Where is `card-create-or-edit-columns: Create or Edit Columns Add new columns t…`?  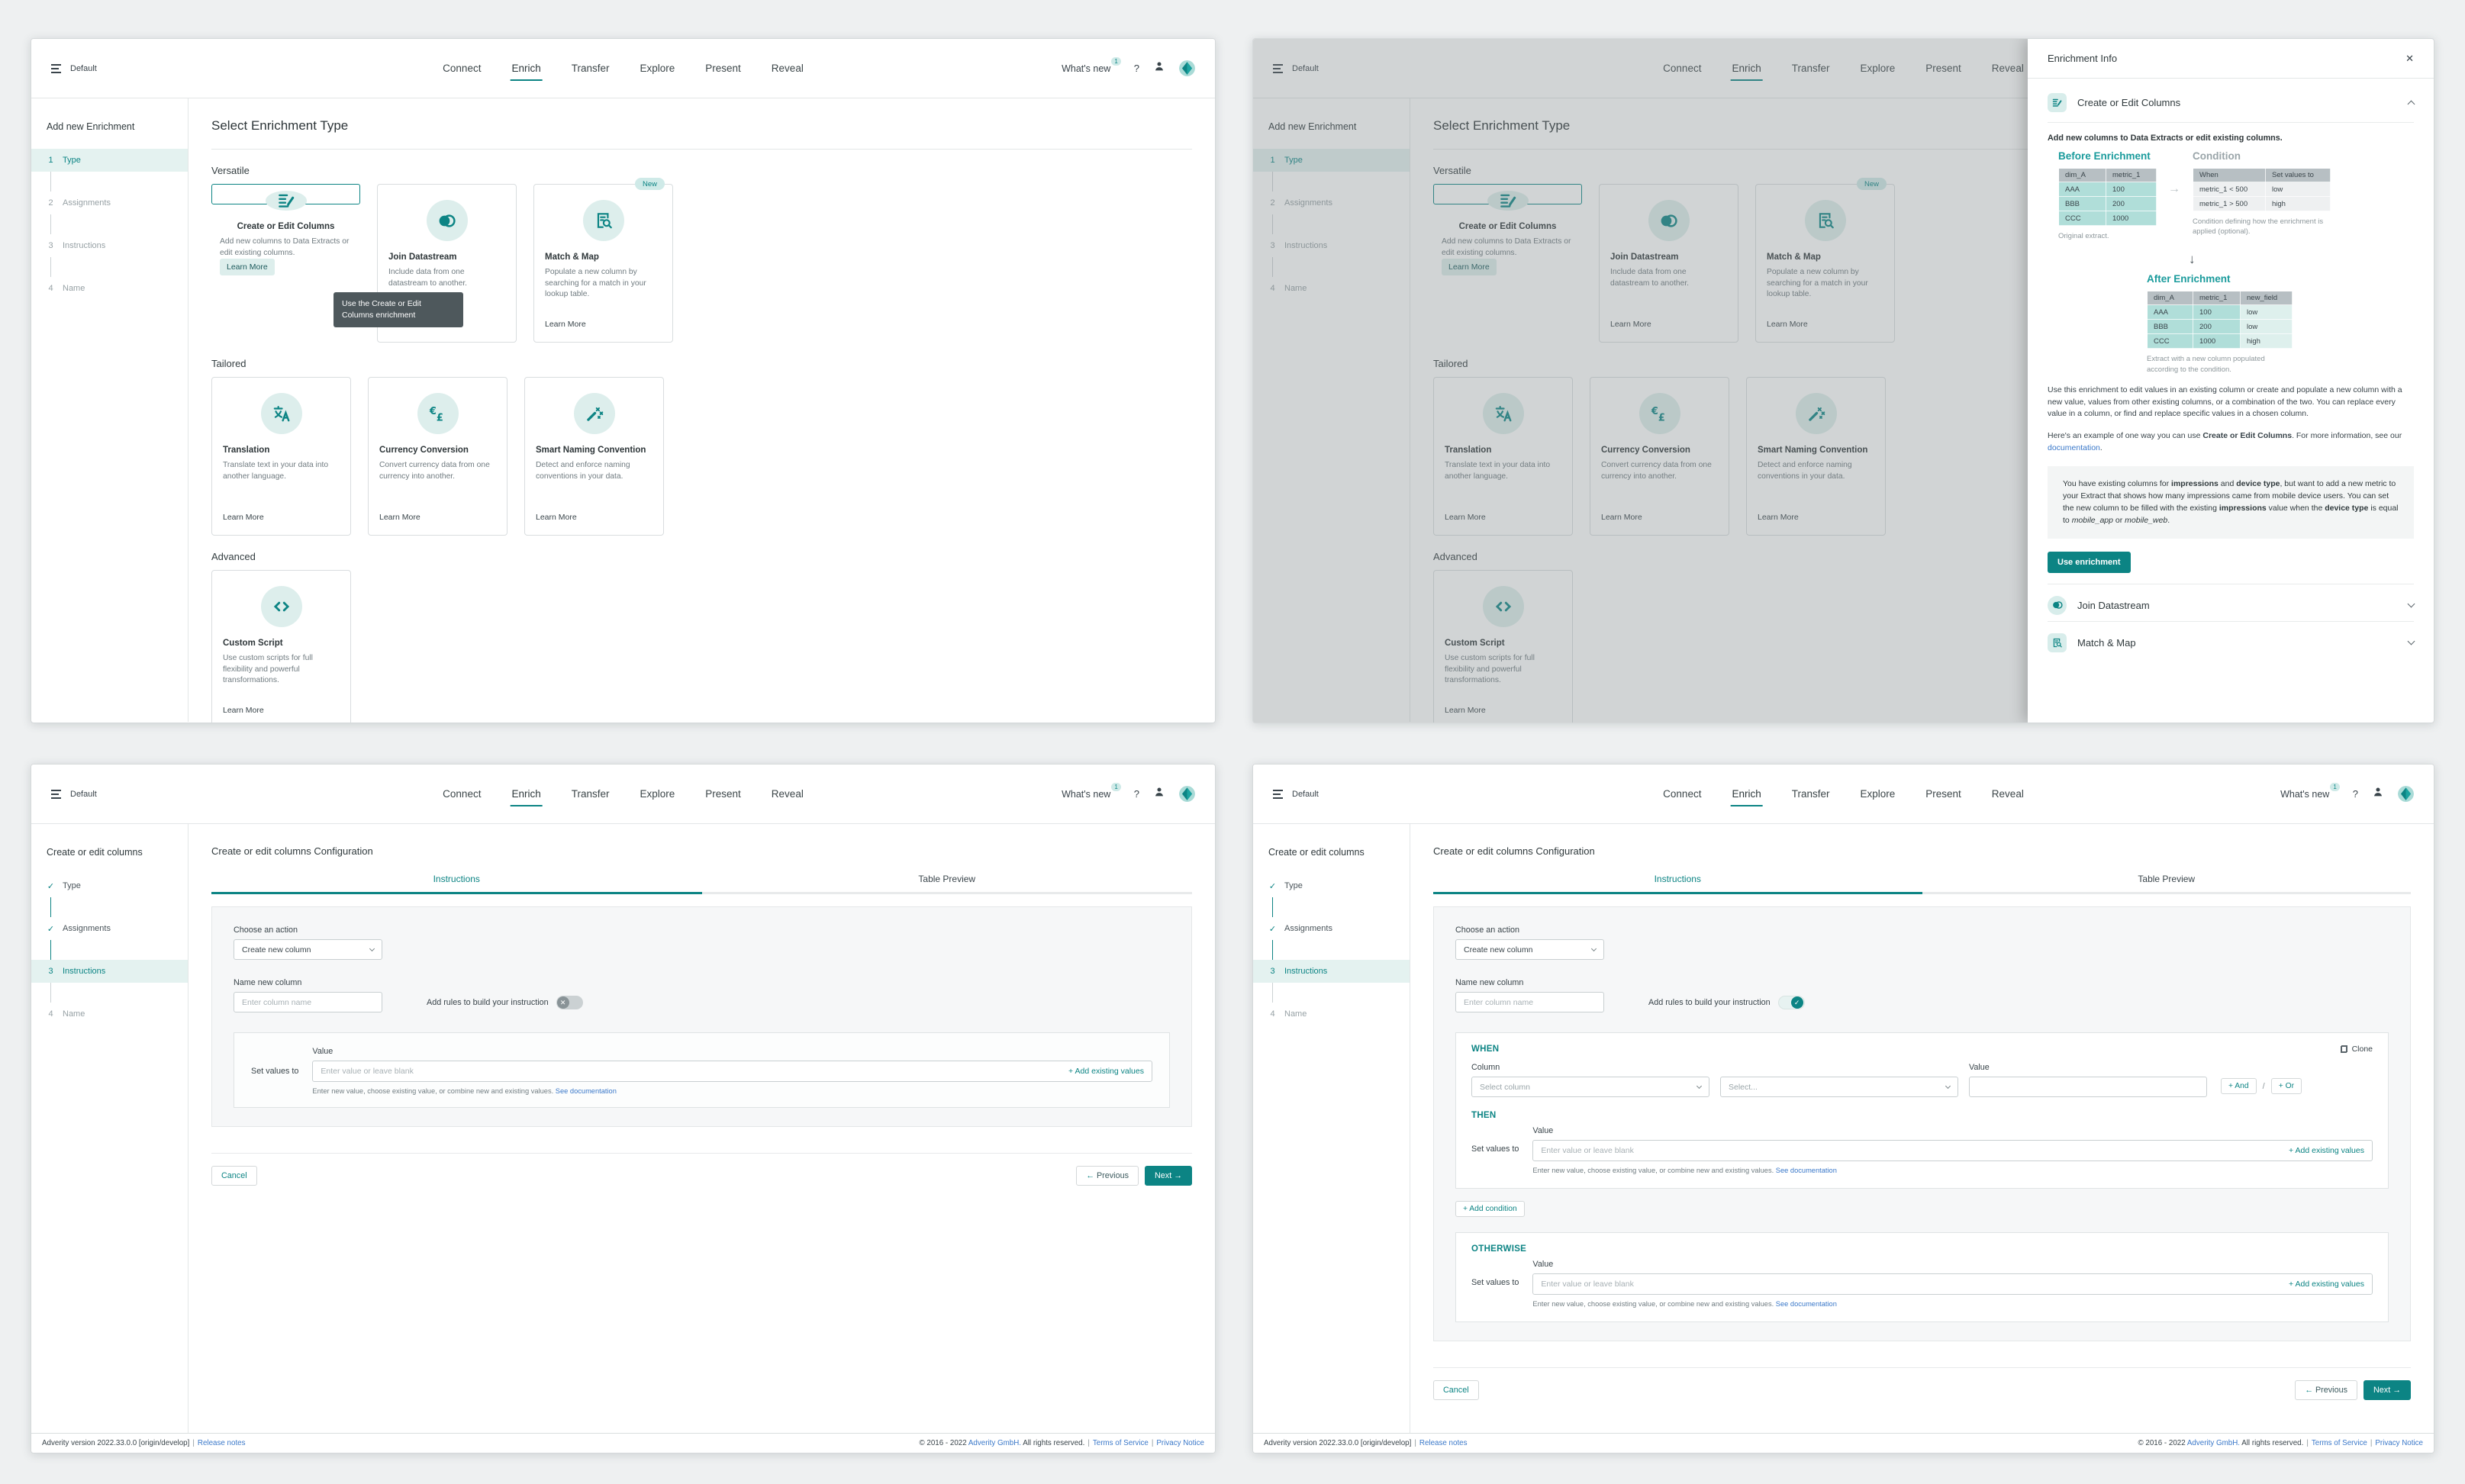 card-create-or-edit-columns: Create or Edit Columns Add new columns t… is located at coordinates (1507, 230).